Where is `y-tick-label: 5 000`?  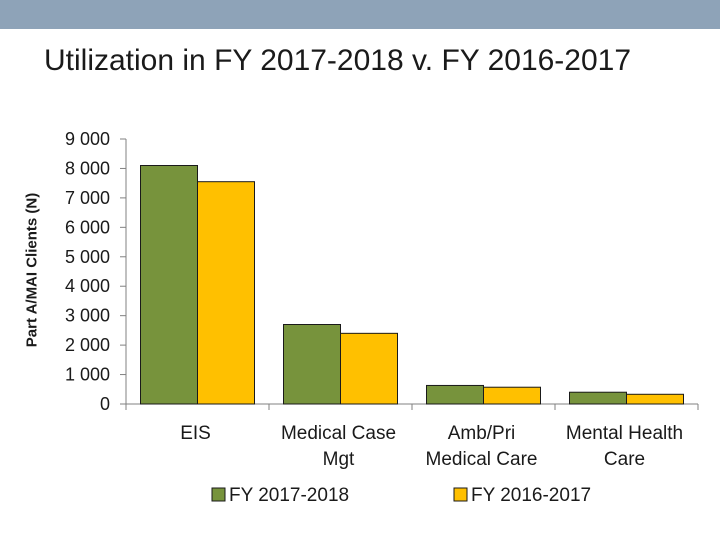 y-tick-label: 5 000 is located at coordinates (87, 257).